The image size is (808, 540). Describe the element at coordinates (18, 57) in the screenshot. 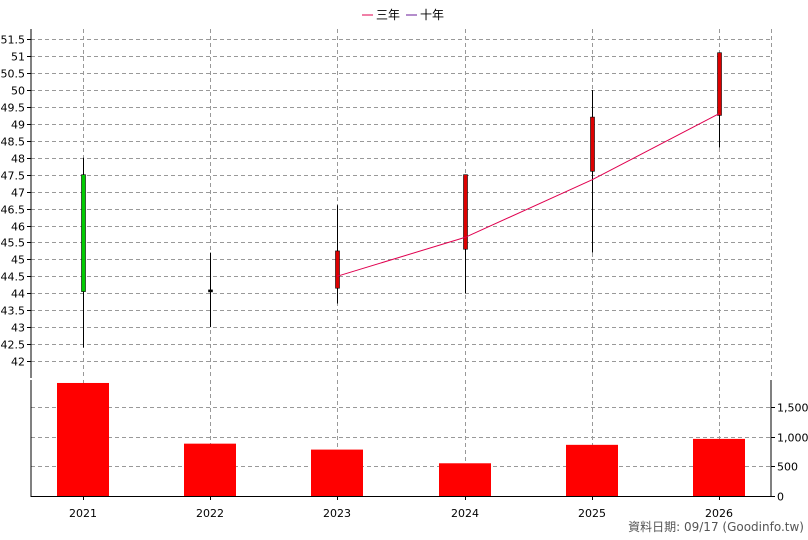

I see `price-tick-label: 51` at that location.